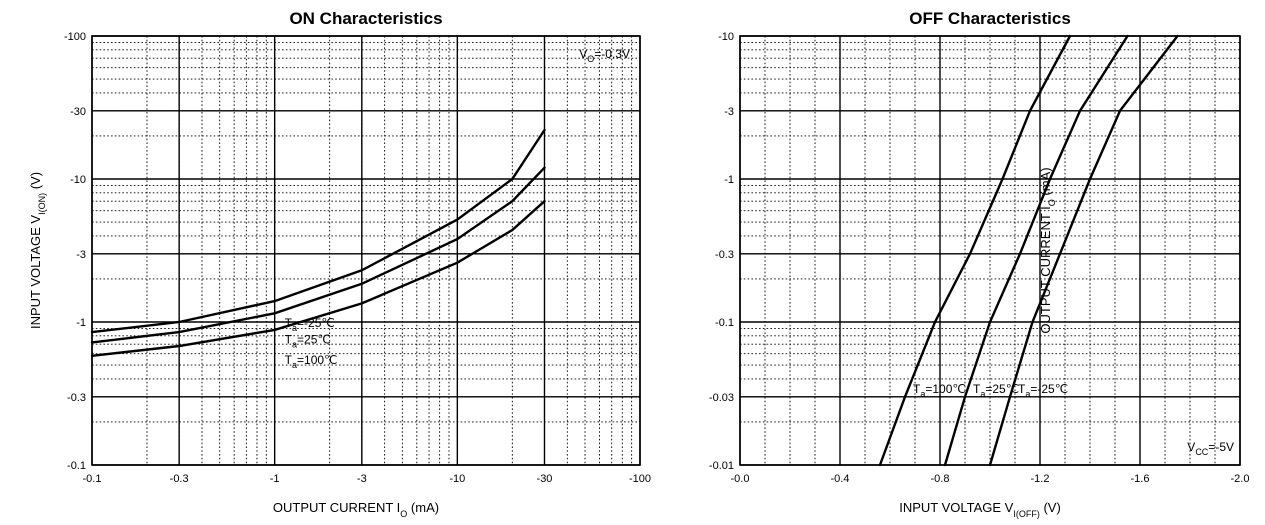 The width and height of the screenshot is (1265, 525). I want to click on y-tick-label: -30, so click(78, 112).